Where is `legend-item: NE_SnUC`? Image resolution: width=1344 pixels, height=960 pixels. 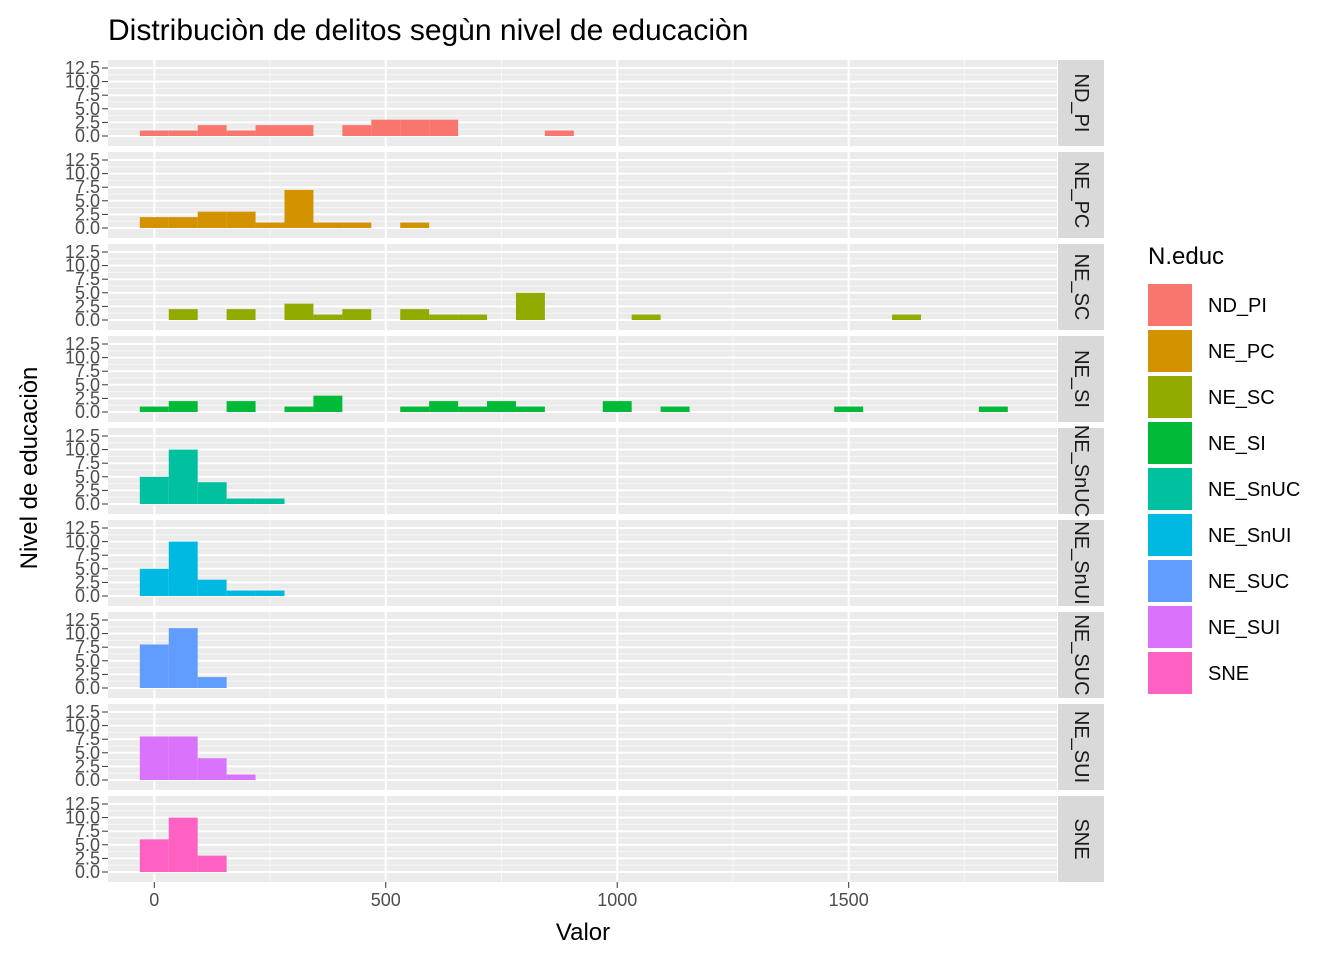
legend-item: NE_SnUC is located at coordinates (1224, 489).